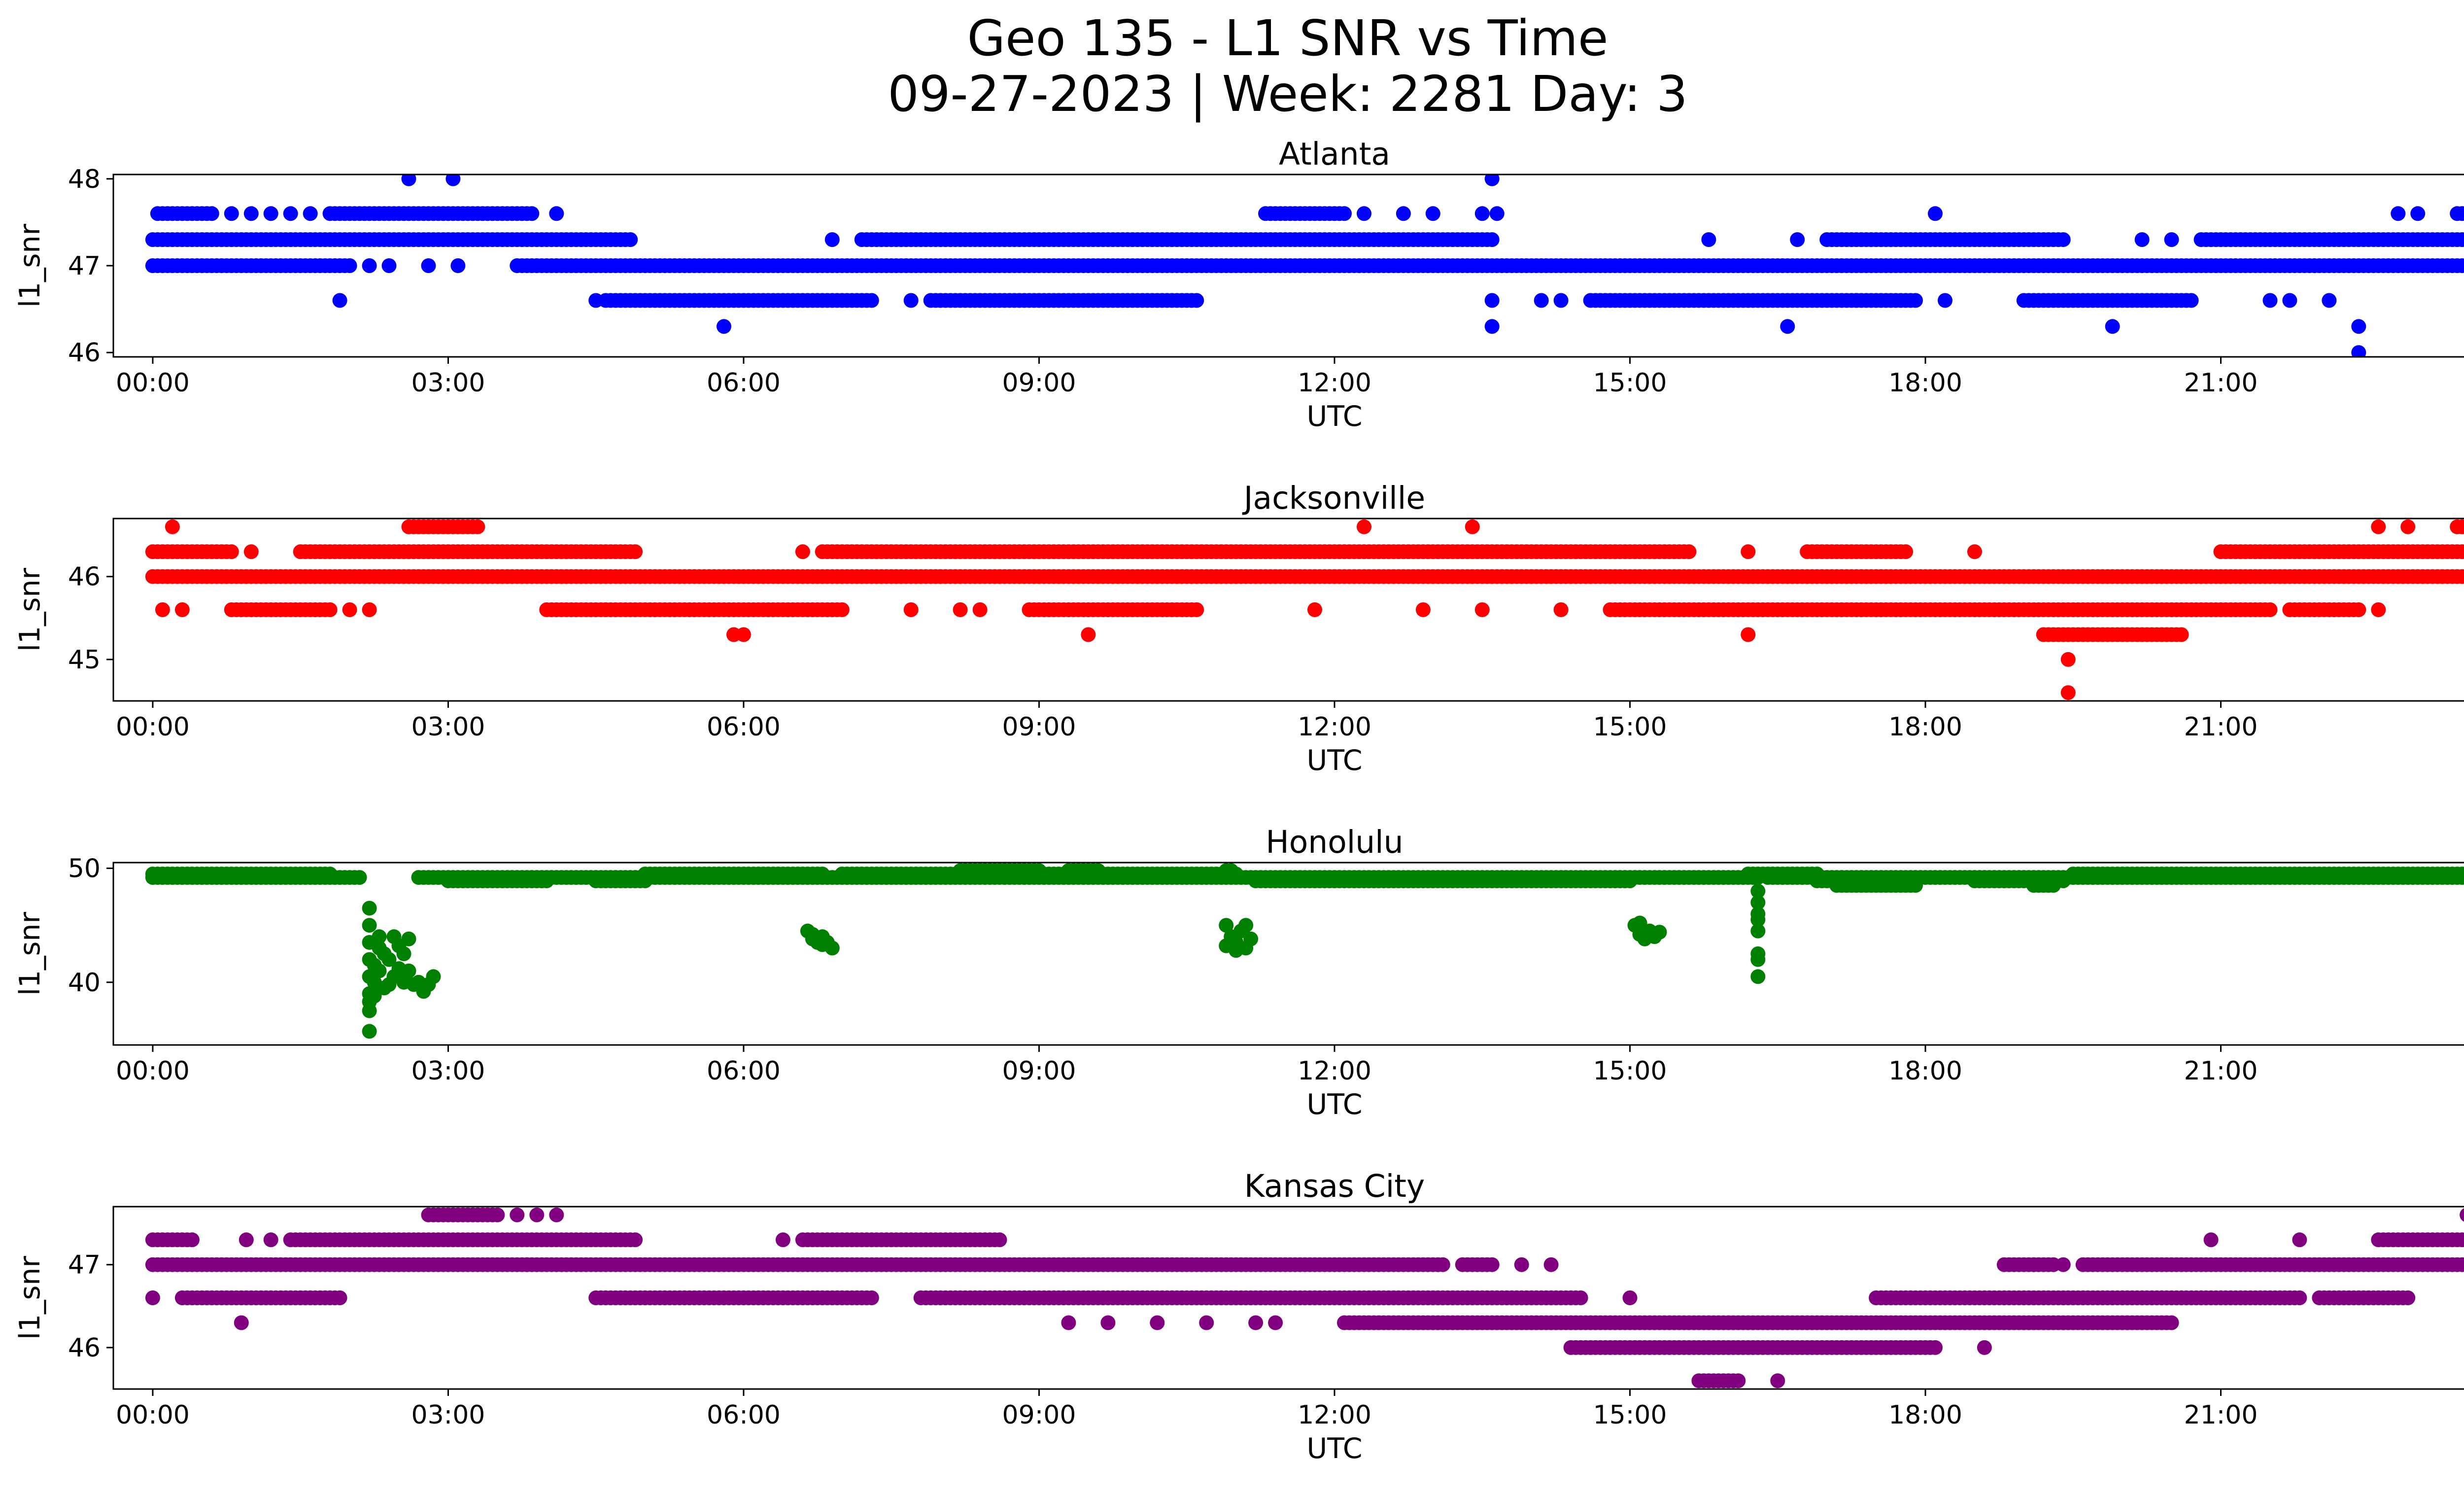 This screenshot has width=2464, height=1495. I want to click on plot-frame, so click(1288, 954).